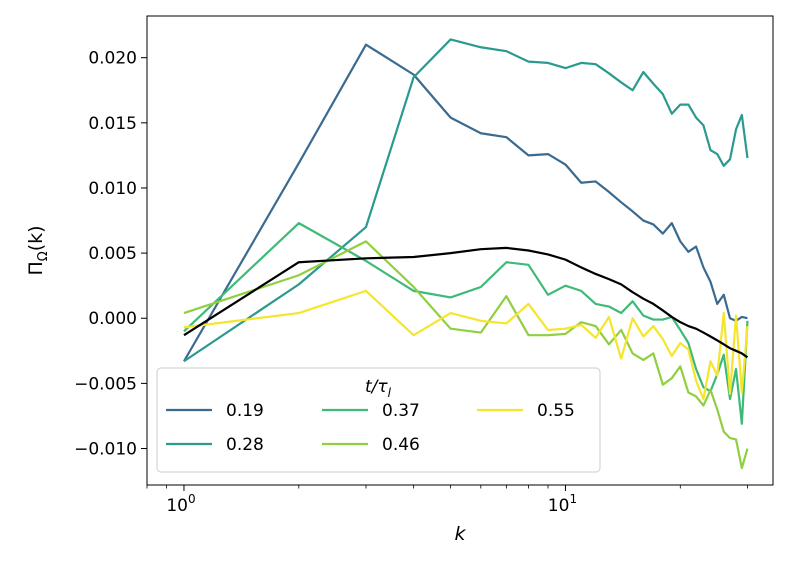  Describe the element at coordinates (460, 534) in the screenshot. I see `x-axis-label: k` at that location.